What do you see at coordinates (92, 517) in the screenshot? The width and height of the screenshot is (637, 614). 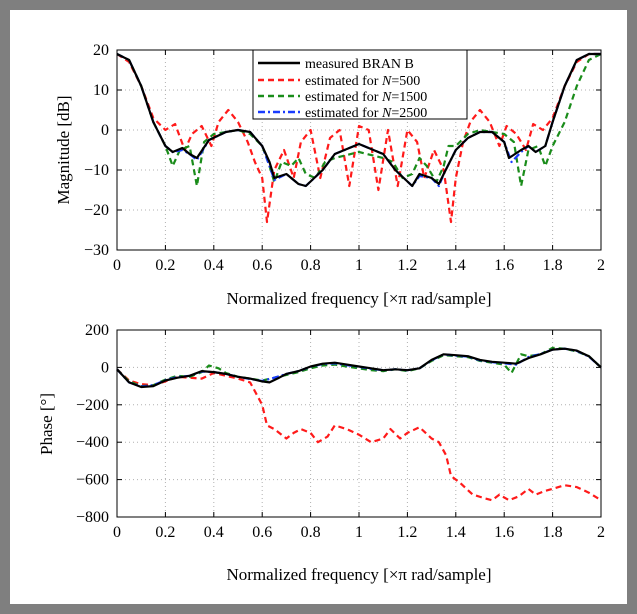 I see `y-tick-label: −800` at bounding box center [92, 517].